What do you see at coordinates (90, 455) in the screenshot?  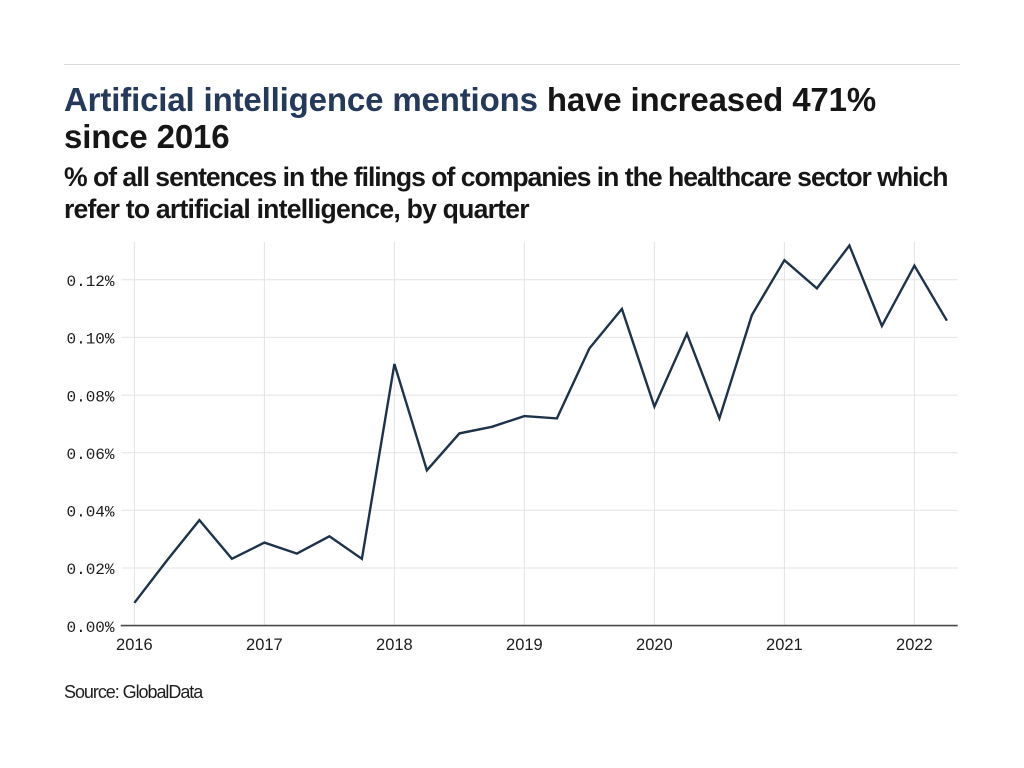 I see `svg-text: 0.06%` at bounding box center [90, 455].